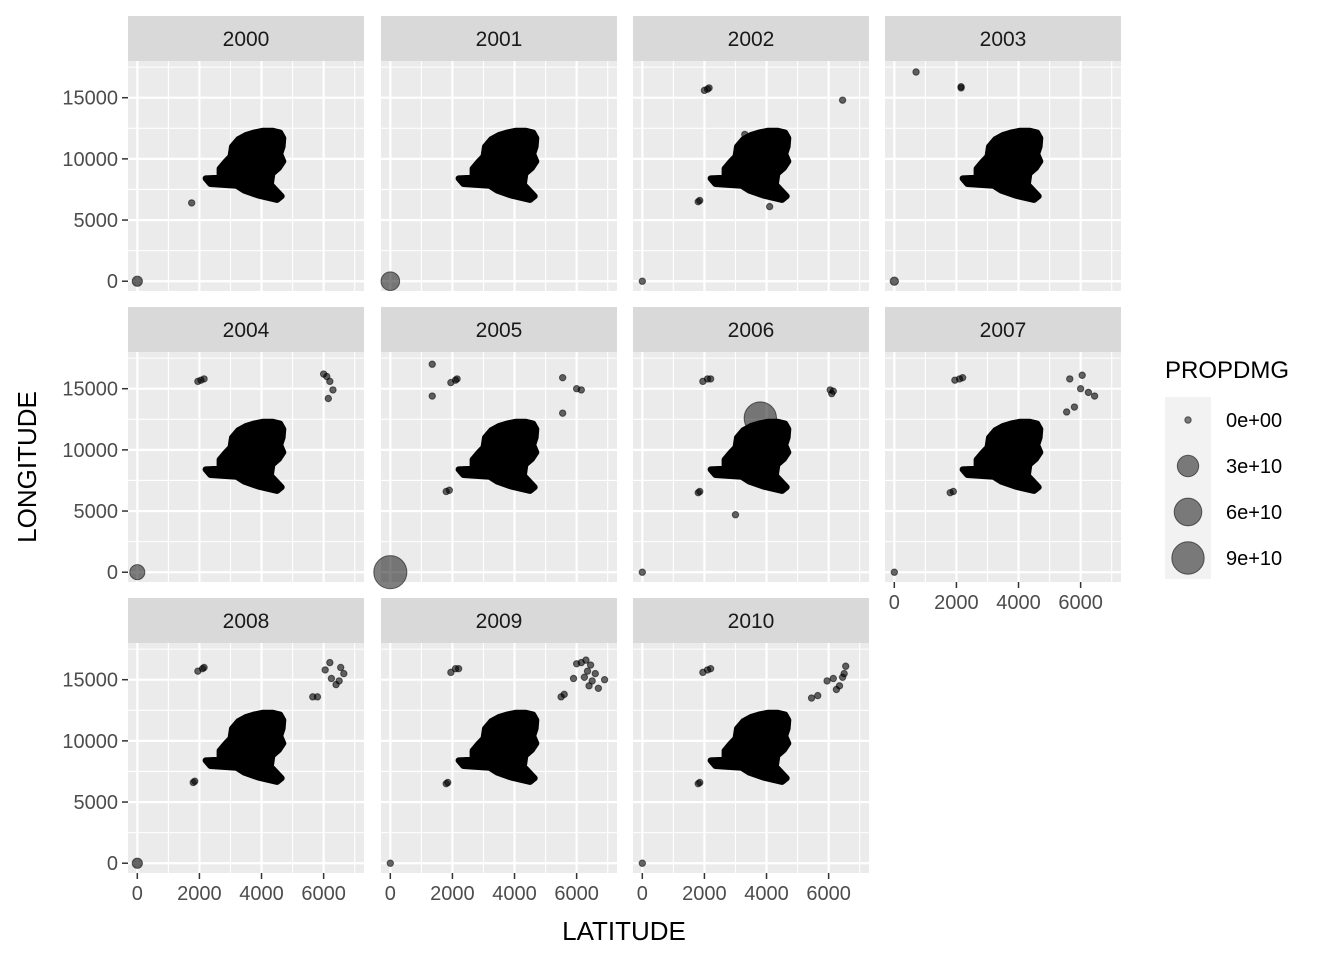 The height and width of the screenshot is (960, 1344). What do you see at coordinates (499, 735) in the screenshot?
I see `facet-panel-2009: 2009` at bounding box center [499, 735].